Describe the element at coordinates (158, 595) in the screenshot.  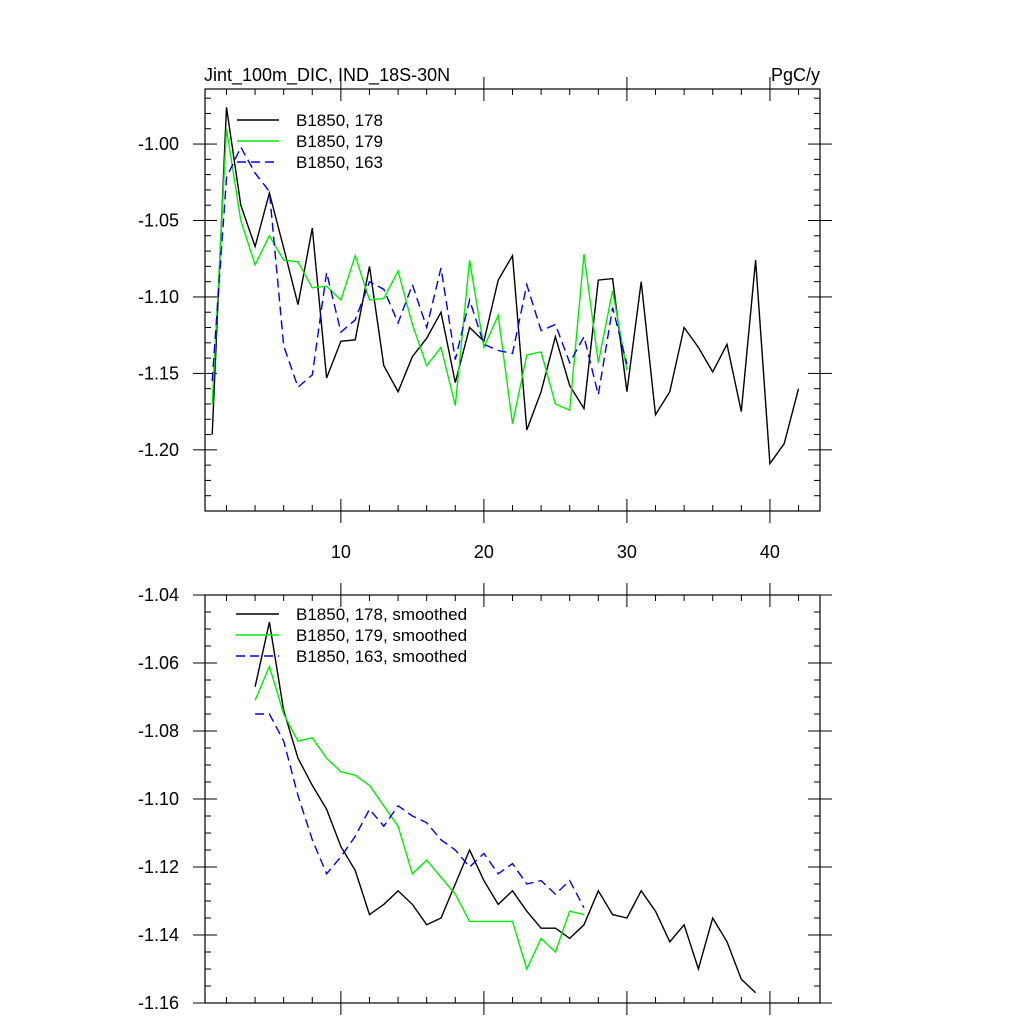
I see `y-tick-label: -1.04` at that location.